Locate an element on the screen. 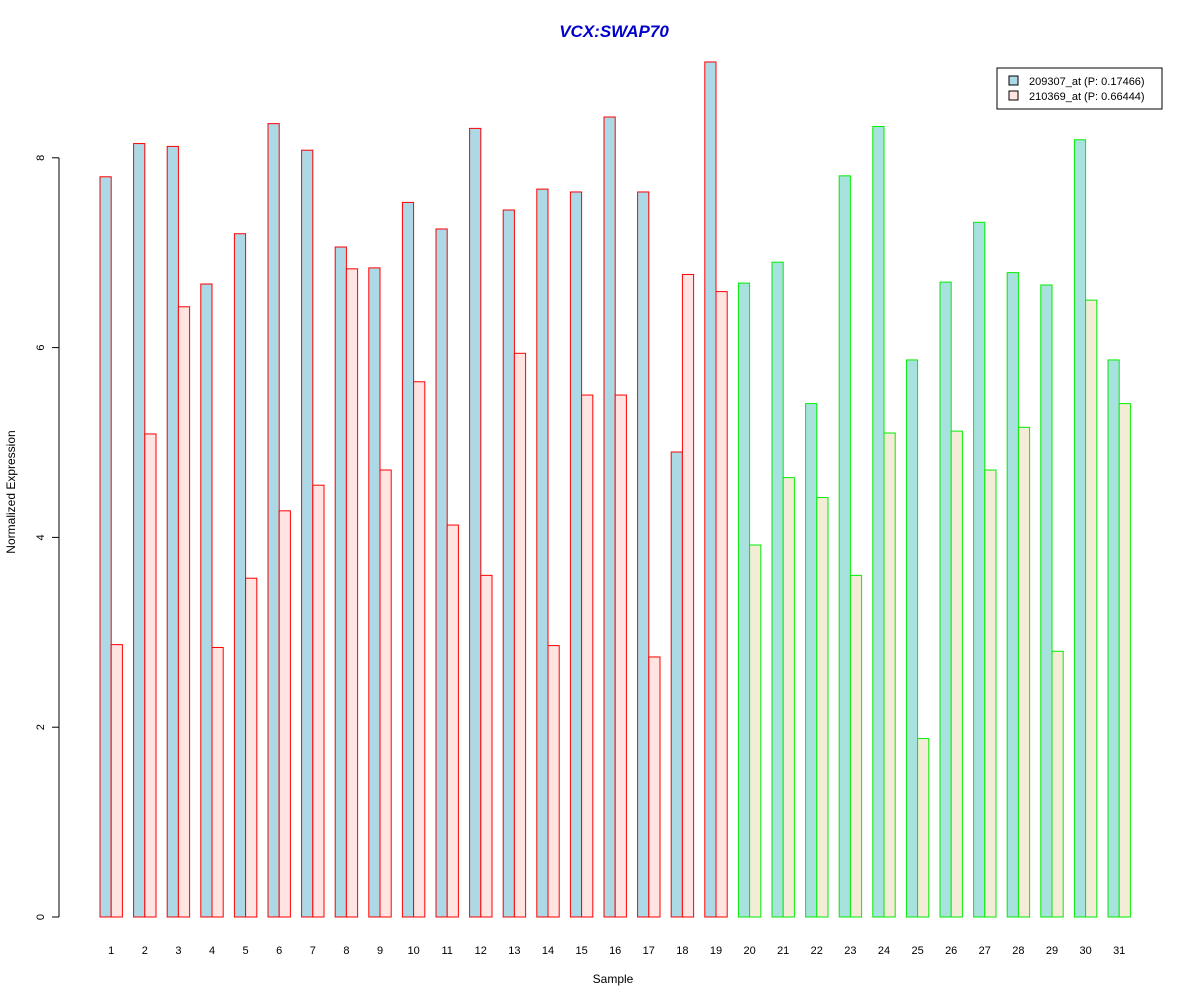  x-tick-label-28: 28 is located at coordinates (1018, 951).